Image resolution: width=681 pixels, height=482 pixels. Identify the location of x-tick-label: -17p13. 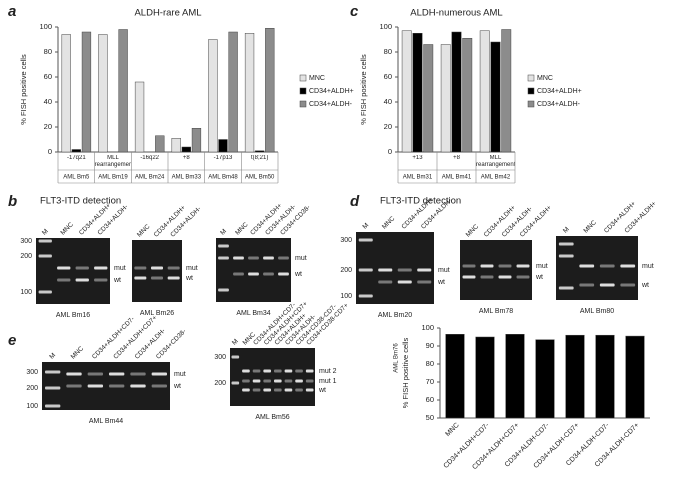
(223, 158).